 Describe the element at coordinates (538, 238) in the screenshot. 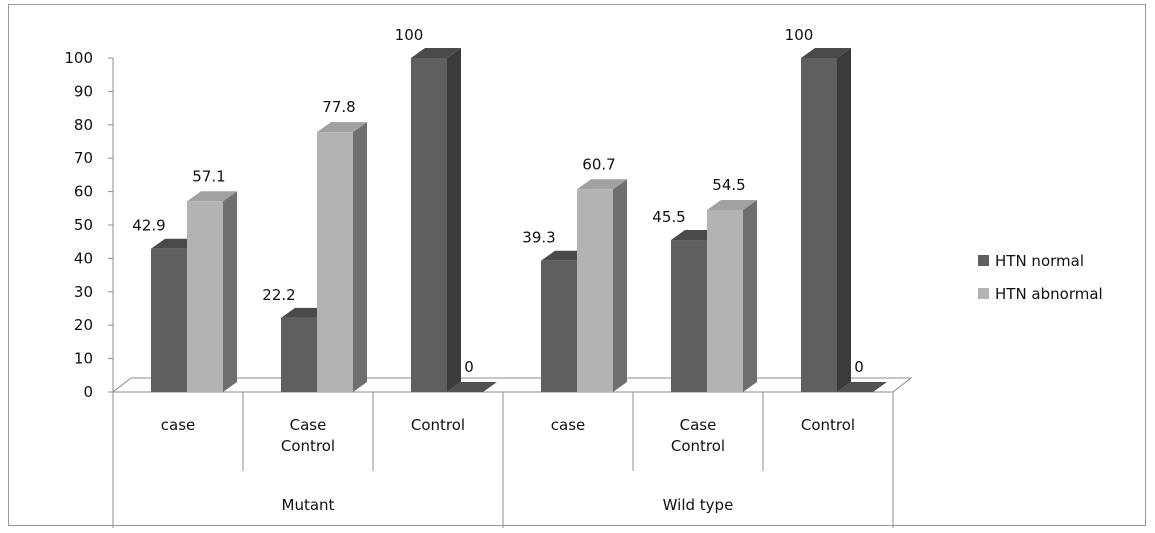

I see `data-label-htn-normal: 39.3` at that location.